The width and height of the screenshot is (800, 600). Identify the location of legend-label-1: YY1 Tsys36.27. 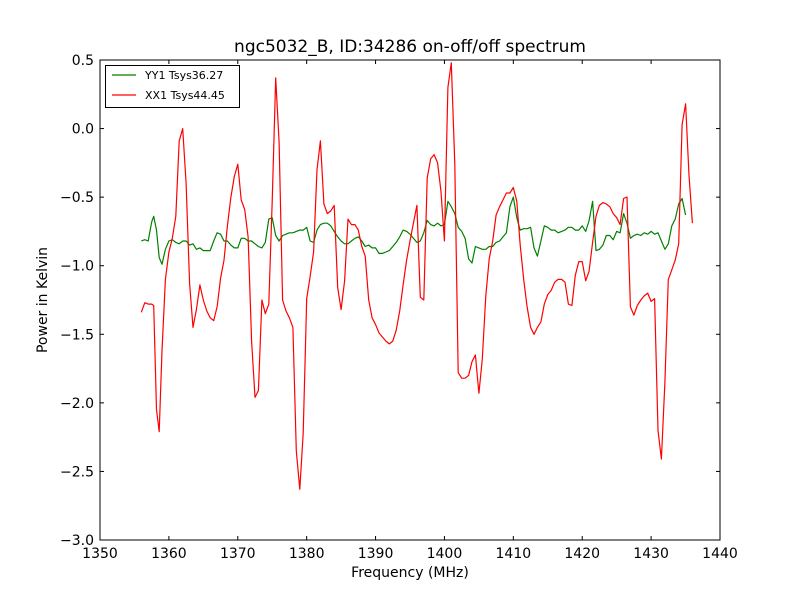
(183, 75).